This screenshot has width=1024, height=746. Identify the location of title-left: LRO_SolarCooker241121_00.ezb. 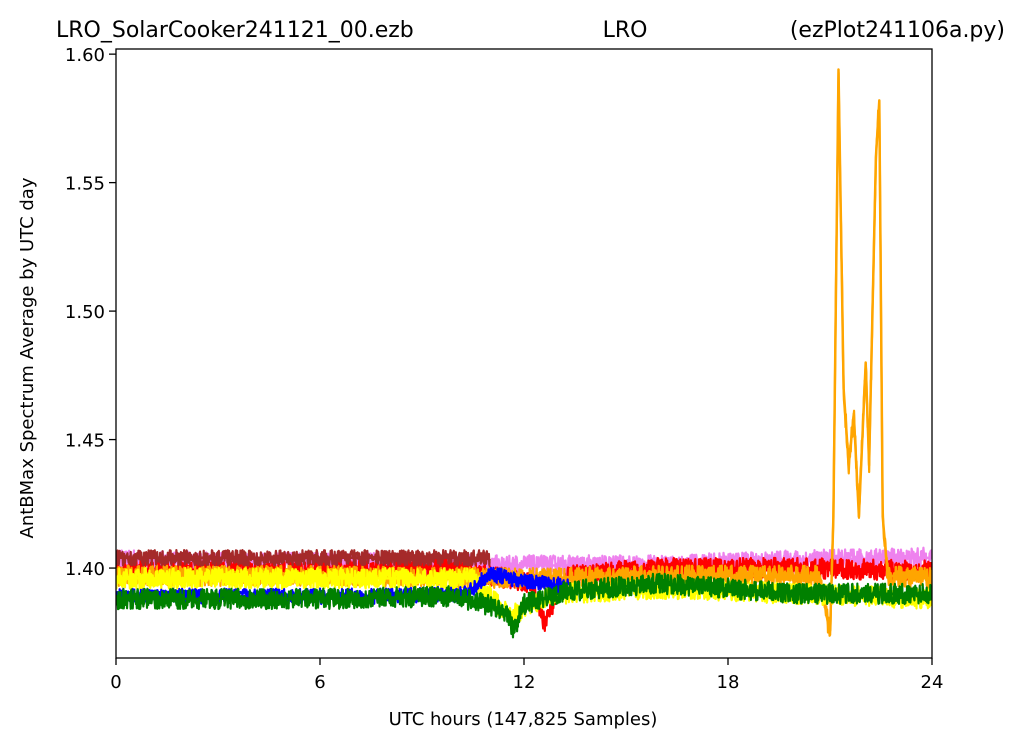
(235, 30).